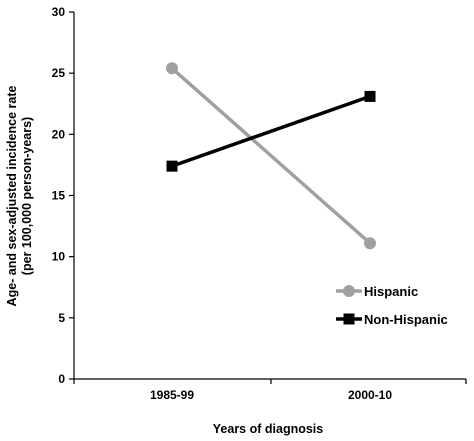 This screenshot has height=441, width=474. What do you see at coordinates (59, 134) in the screenshot?
I see `y-tick-label: 20` at bounding box center [59, 134].